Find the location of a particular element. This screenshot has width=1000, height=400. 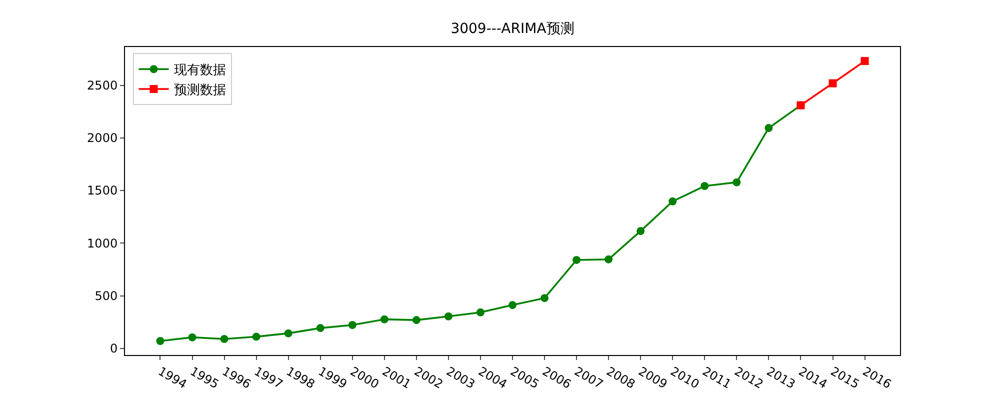

y-tick-label: 0 is located at coordinates (114, 349).